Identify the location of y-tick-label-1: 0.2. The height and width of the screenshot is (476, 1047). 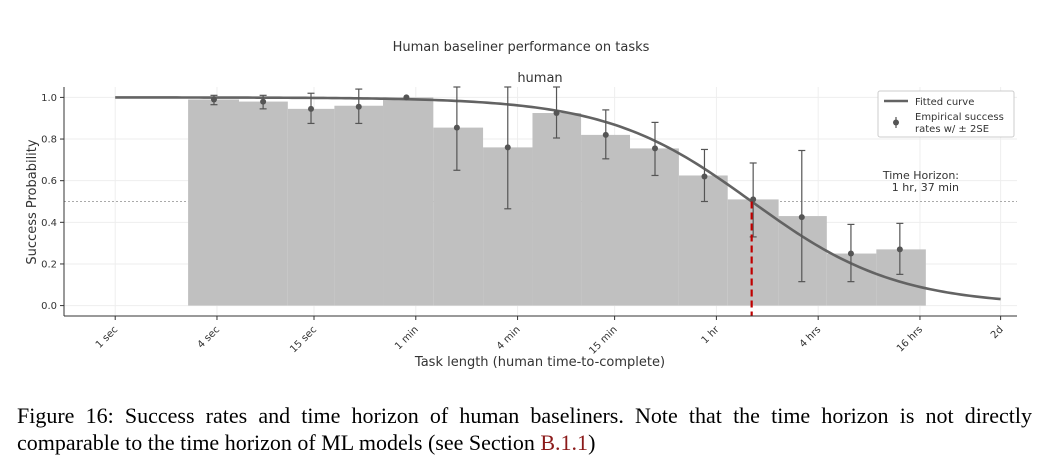
(49, 264).